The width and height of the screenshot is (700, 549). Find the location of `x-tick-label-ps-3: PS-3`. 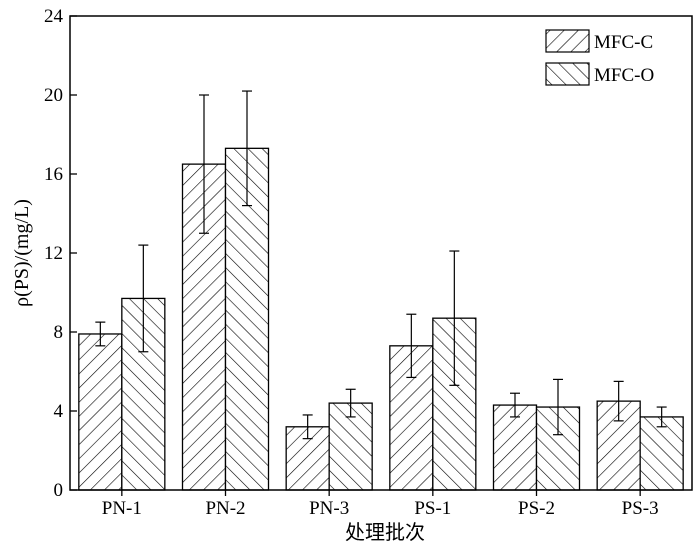

x-tick-label-ps-3: PS-3 is located at coordinates (640, 508).